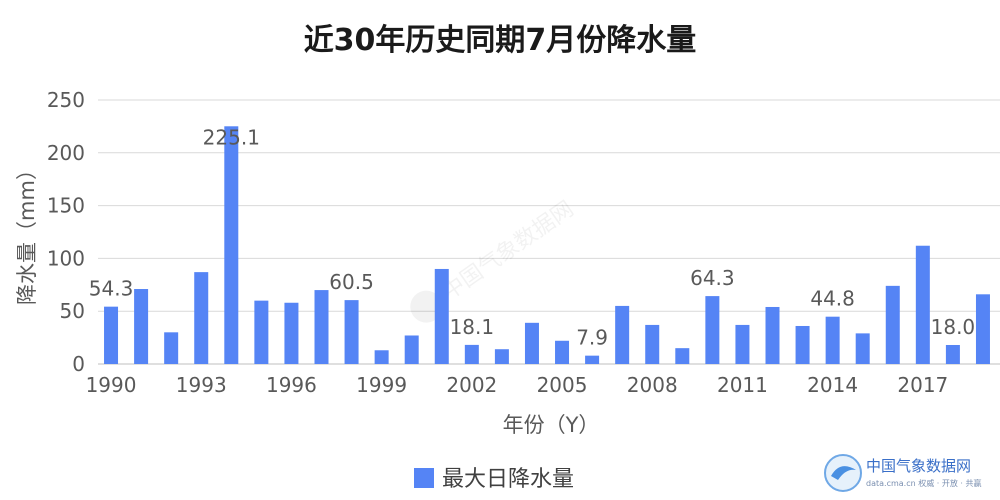 The height and width of the screenshot is (500, 1000). Describe the element at coordinates (201, 385) in the screenshot. I see `x-tick-label: 1993` at that location.